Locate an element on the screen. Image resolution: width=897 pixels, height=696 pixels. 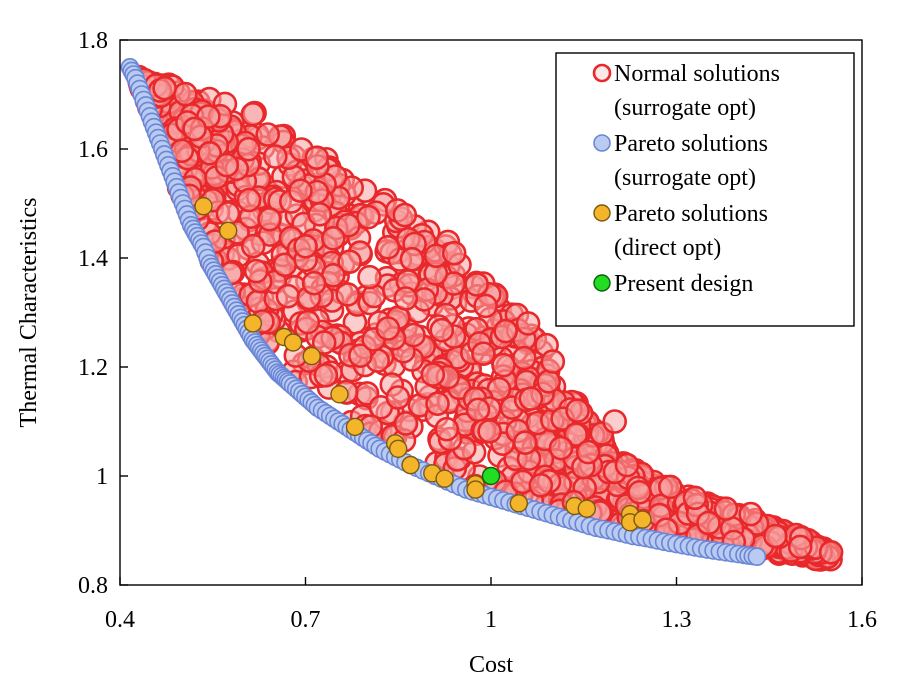
y-axis-title: Thermal Characteristics is located at coordinates (29, 313).